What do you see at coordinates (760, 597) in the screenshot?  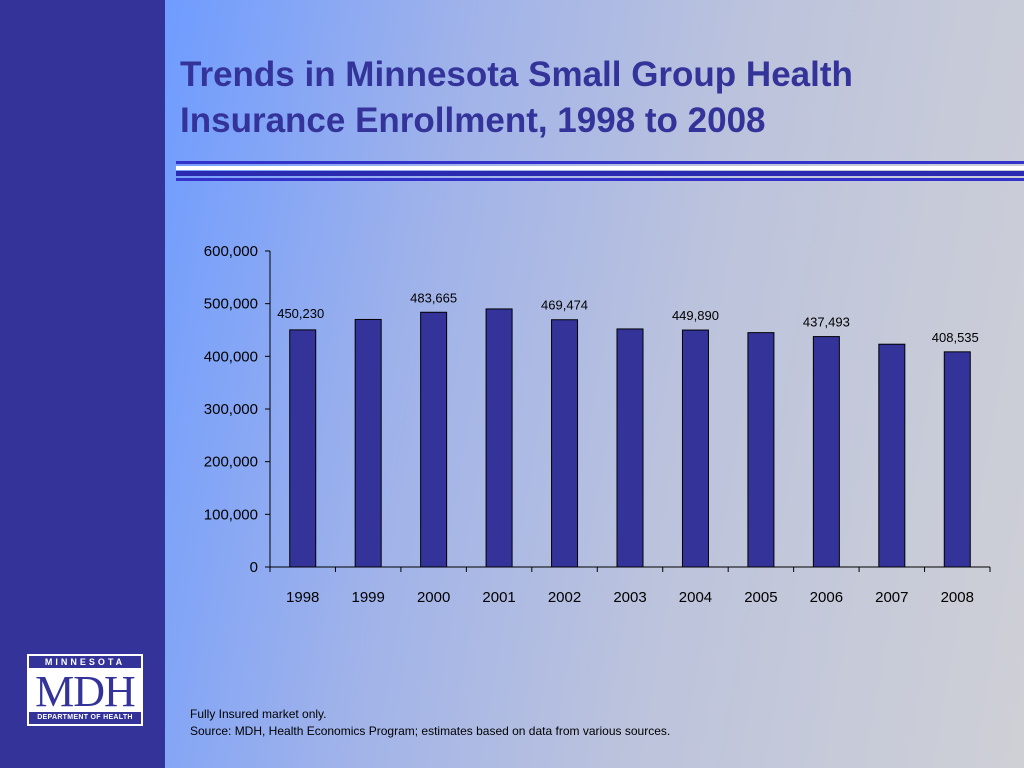 I see `x-tick-label: 2005` at bounding box center [760, 597].